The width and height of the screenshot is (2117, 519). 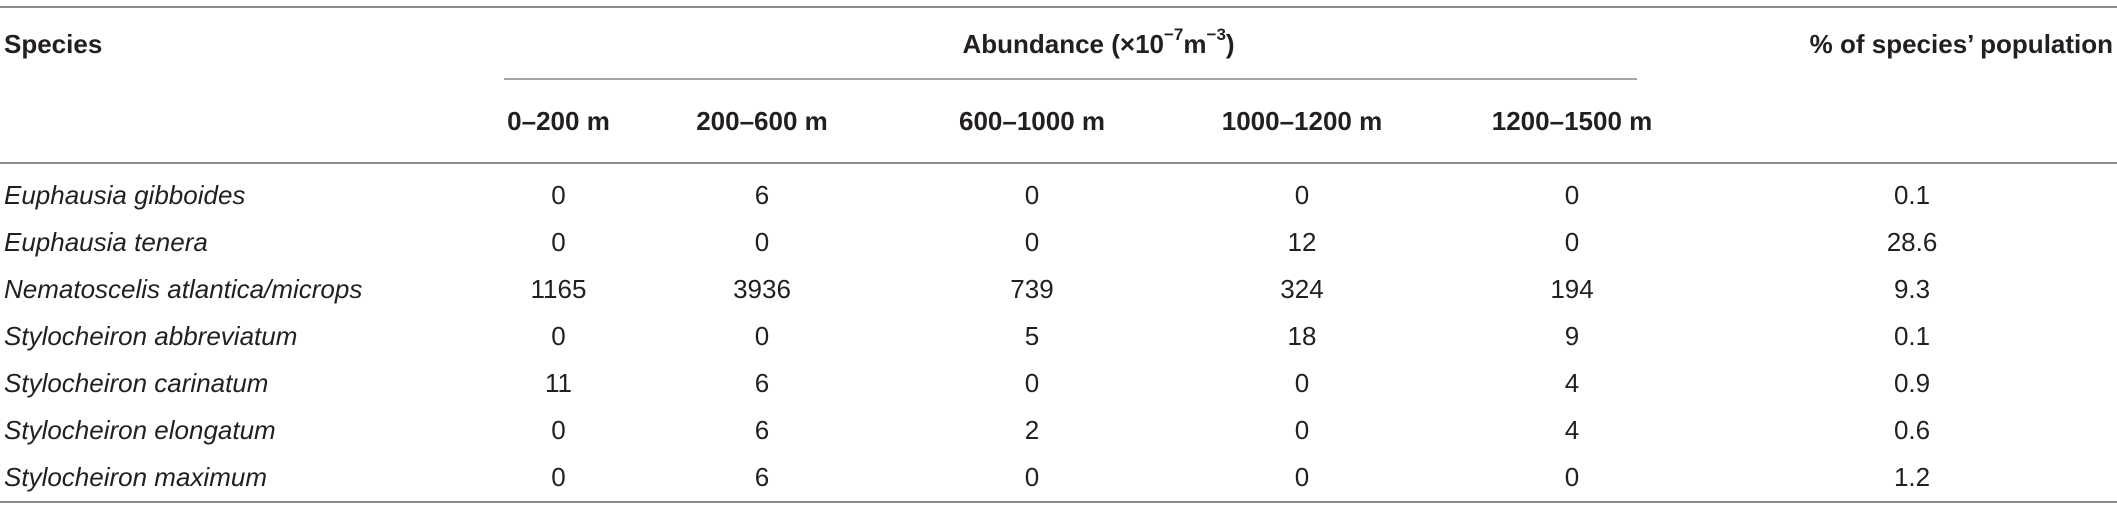 I want to click on percent-column-header: % of species’ population, so click(x=1912, y=43).